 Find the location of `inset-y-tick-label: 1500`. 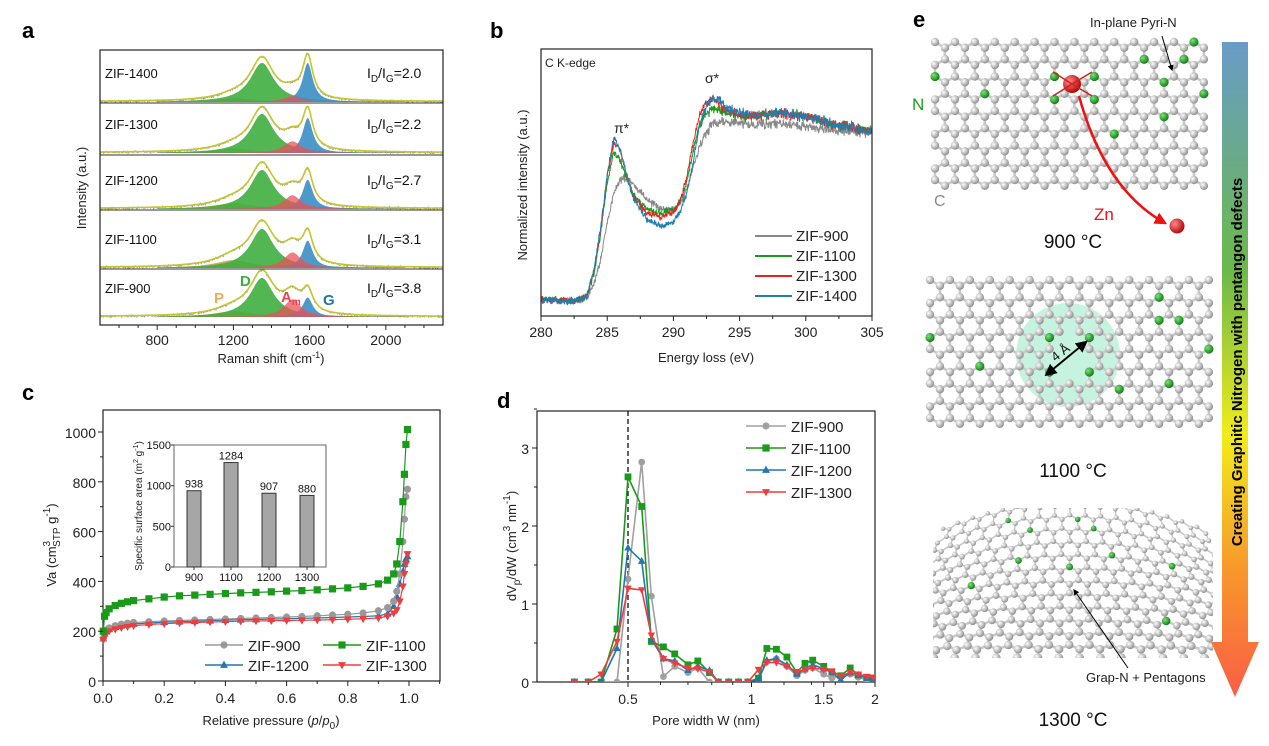

inset-y-tick-label: 1500 is located at coordinates (159, 446).